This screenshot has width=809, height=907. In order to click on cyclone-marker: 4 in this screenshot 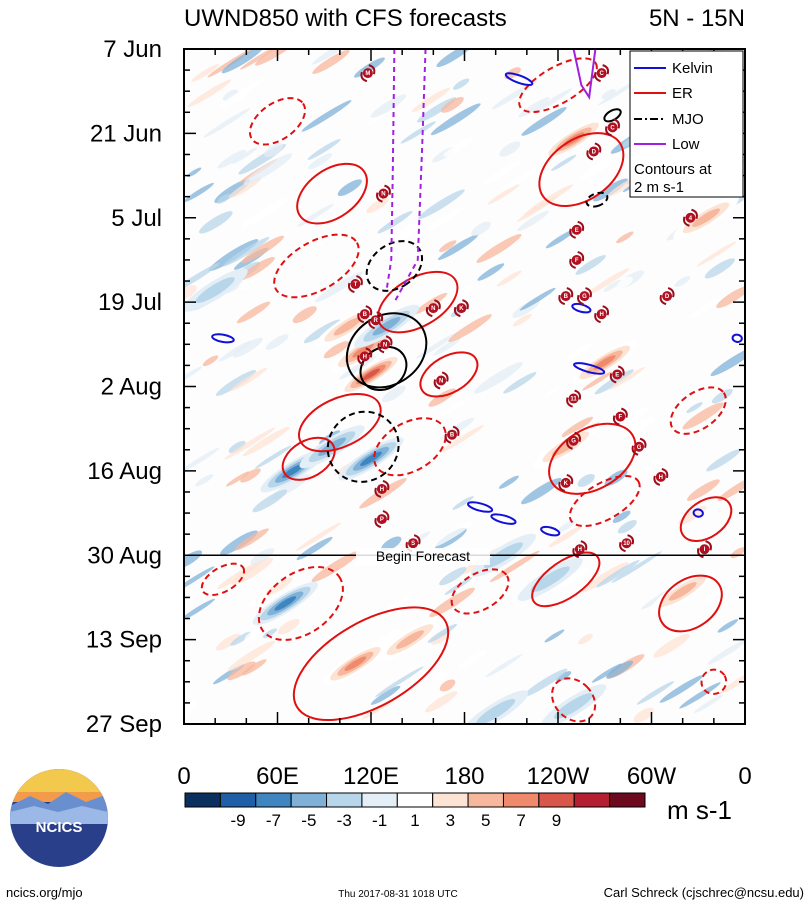, I will do `click(690, 217)`.